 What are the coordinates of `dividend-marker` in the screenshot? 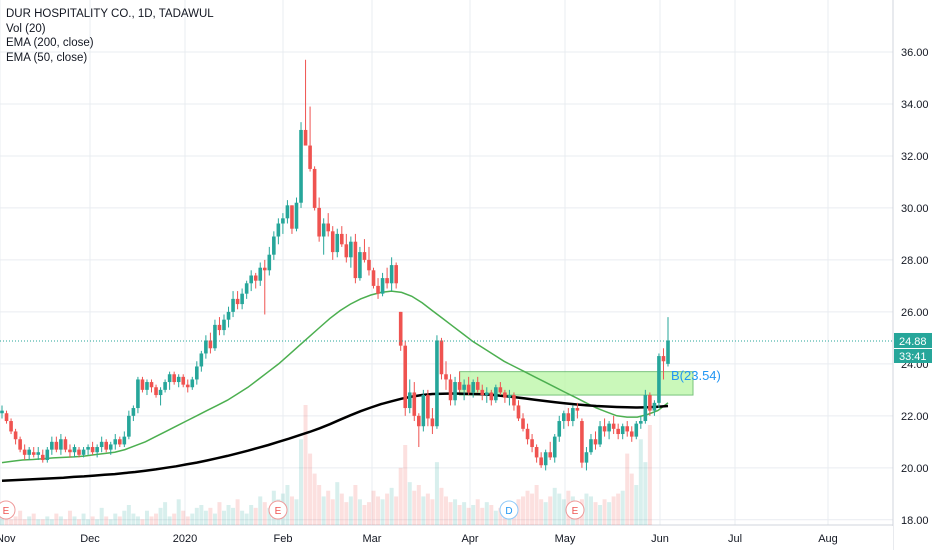 It's located at (509, 510).